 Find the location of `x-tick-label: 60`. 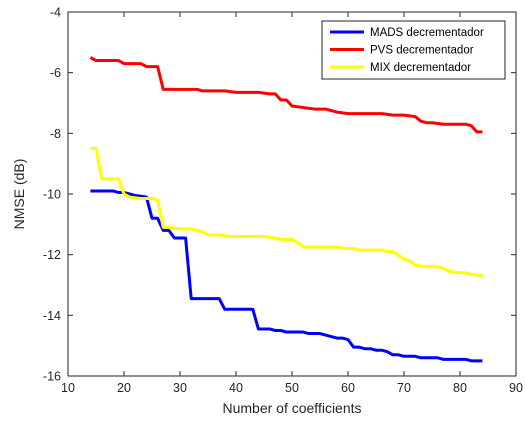

x-tick-label: 60 is located at coordinates (348, 388).